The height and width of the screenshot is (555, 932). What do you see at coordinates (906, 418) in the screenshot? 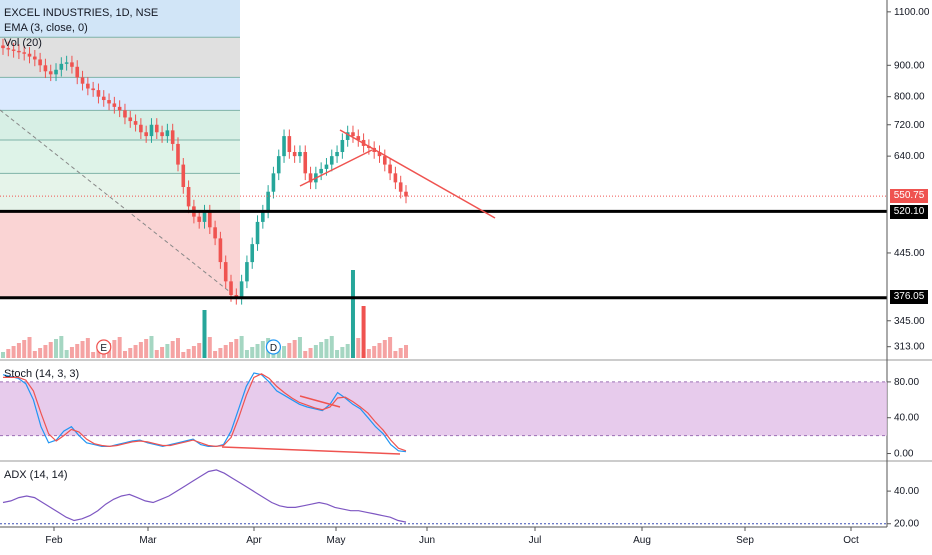
I see `stoch-y-tick-label: 40.00` at bounding box center [906, 418].